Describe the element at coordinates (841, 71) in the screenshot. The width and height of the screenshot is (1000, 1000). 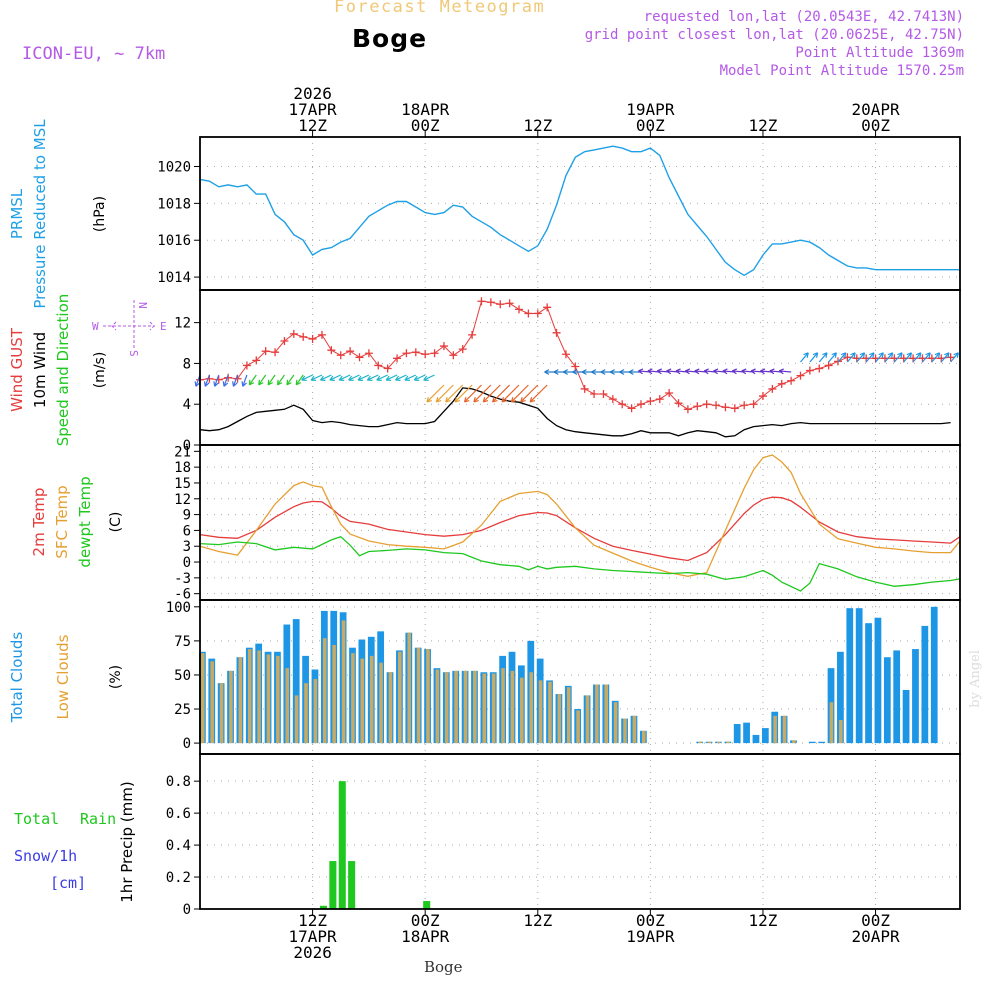
I see `model-altitude: Model Point Altitude 1570.25m` at that location.